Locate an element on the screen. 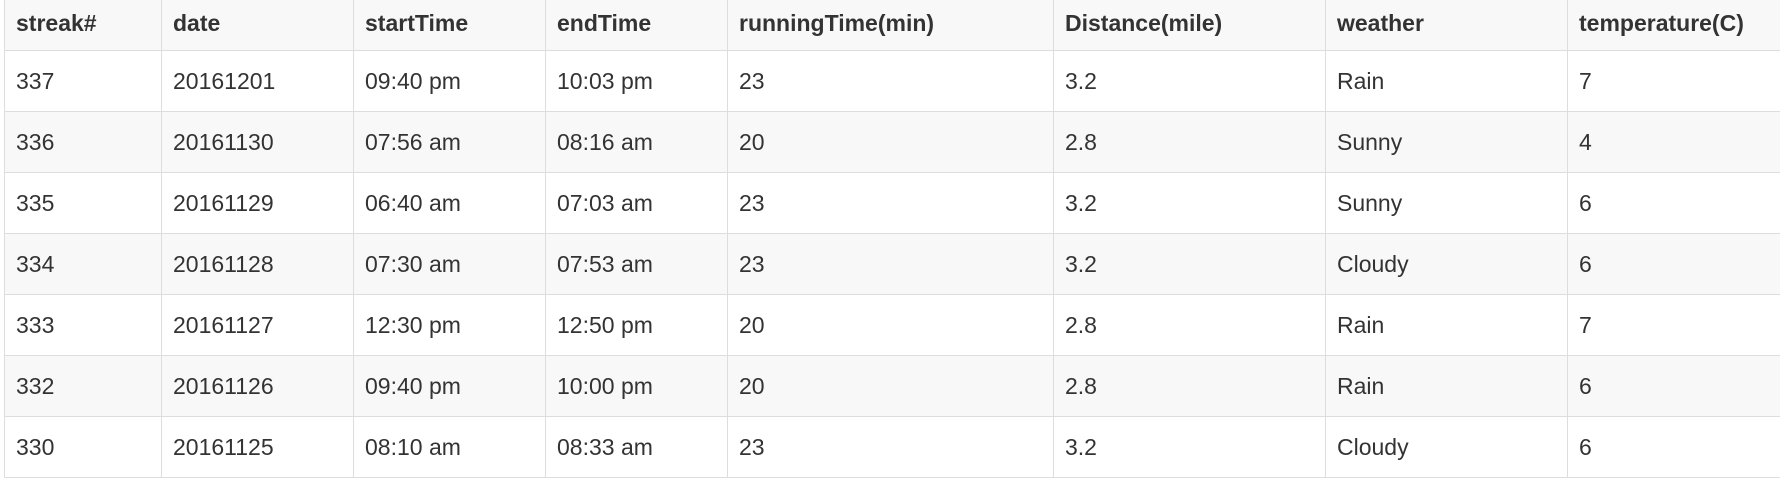  cell-date: 20161129 is located at coordinates (257, 203).